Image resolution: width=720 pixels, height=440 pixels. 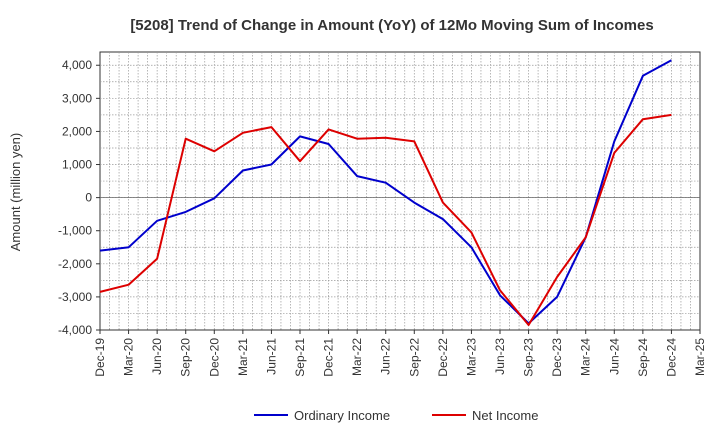 I want to click on y-tick-label: -1,000, so click(x=75, y=231).